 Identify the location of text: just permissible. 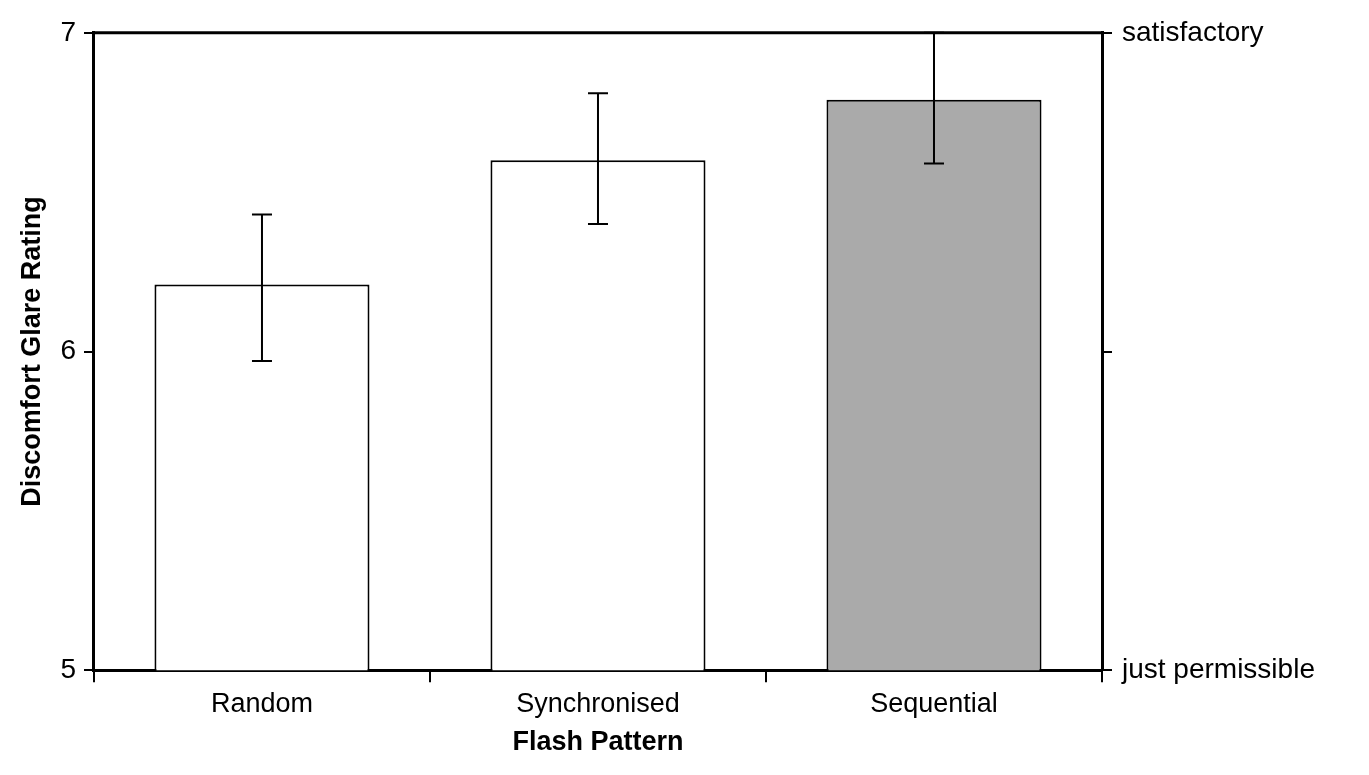
(1218, 668).